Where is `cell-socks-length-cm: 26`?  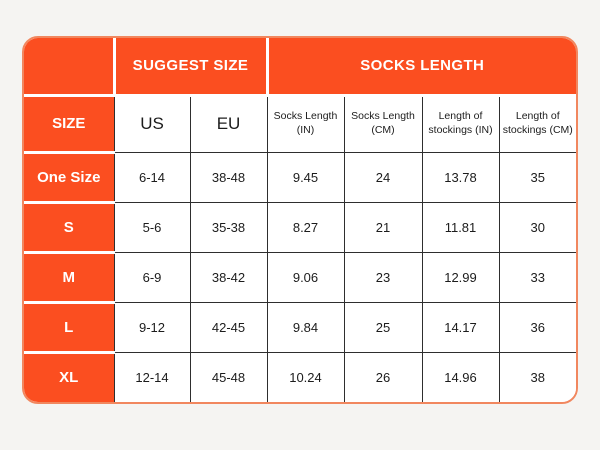
cell-socks-length-cm: 26 is located at coordinates (383, 376).